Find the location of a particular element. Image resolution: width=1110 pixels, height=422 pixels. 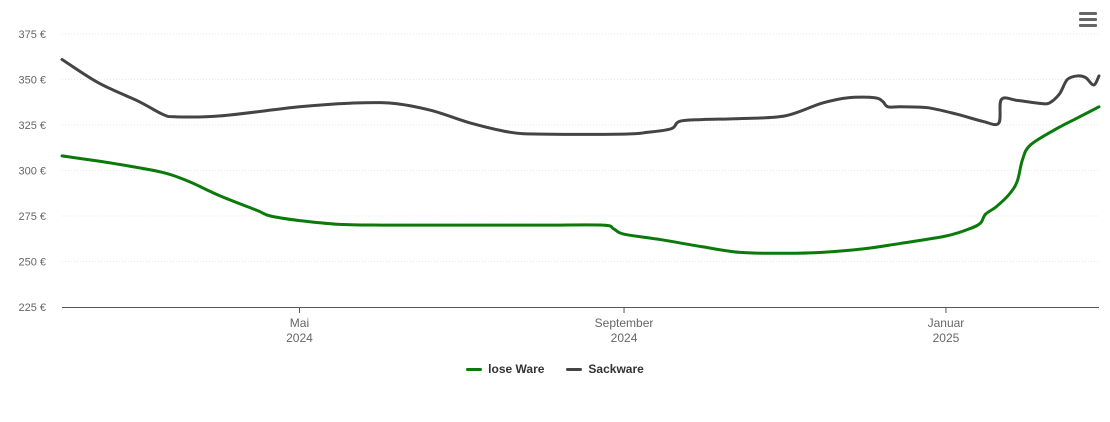

y-axis: 225 € 250 € 275 € 300 € 325 € 350 € 375 € is located at coordinates (32, 171).